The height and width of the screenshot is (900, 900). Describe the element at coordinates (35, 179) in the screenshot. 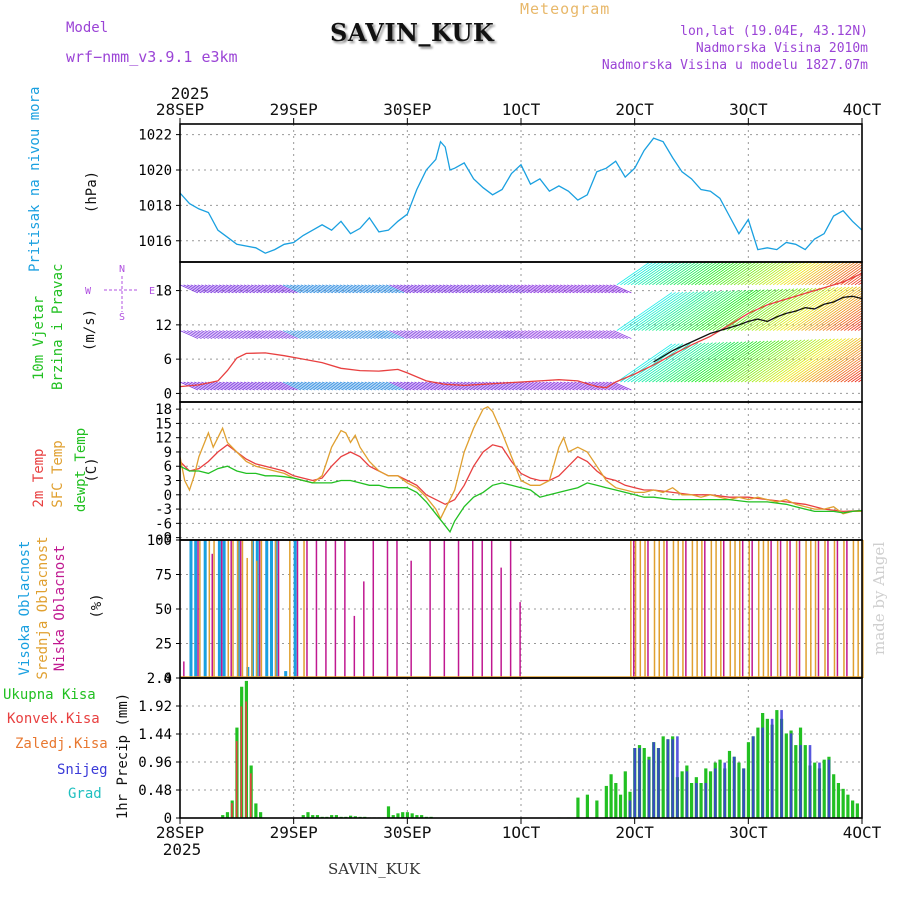

I see `pressure-title: Pritisak na nivou mora` at that location.